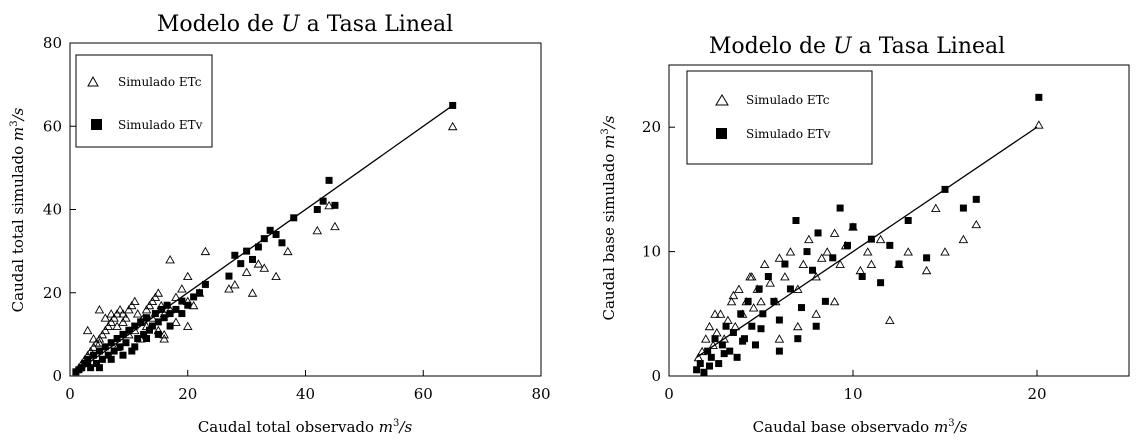  I want to click on chart-2-ytick-label: 0, so click(656, 376).